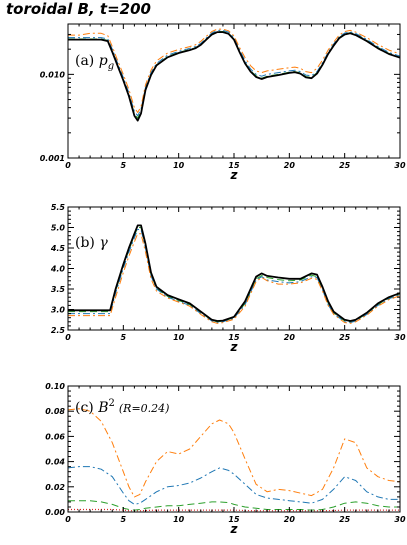 The height and width of the screenshot is (545, 407). I want to click on panel-label: (c) B2 (R=0.24), so click(122, 407).